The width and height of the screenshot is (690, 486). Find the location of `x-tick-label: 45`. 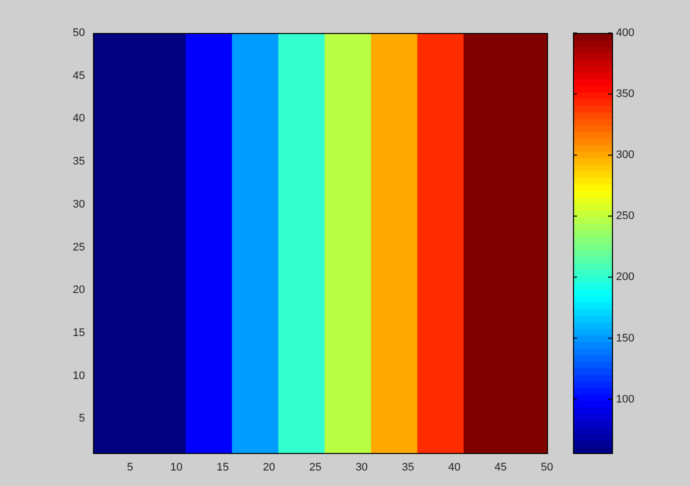

x-tick-label: 45 is located at coordinates (500, 468).